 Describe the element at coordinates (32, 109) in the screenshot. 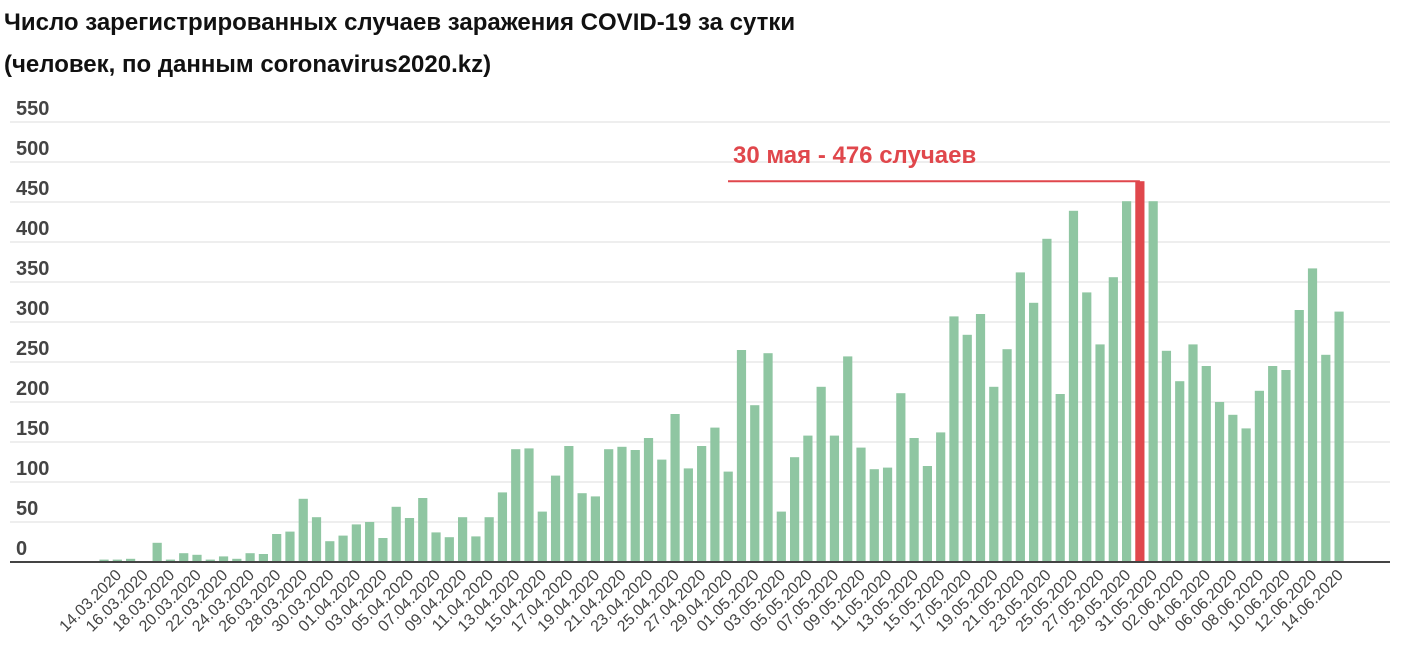

I see `y-tick-label: 550` at that location.